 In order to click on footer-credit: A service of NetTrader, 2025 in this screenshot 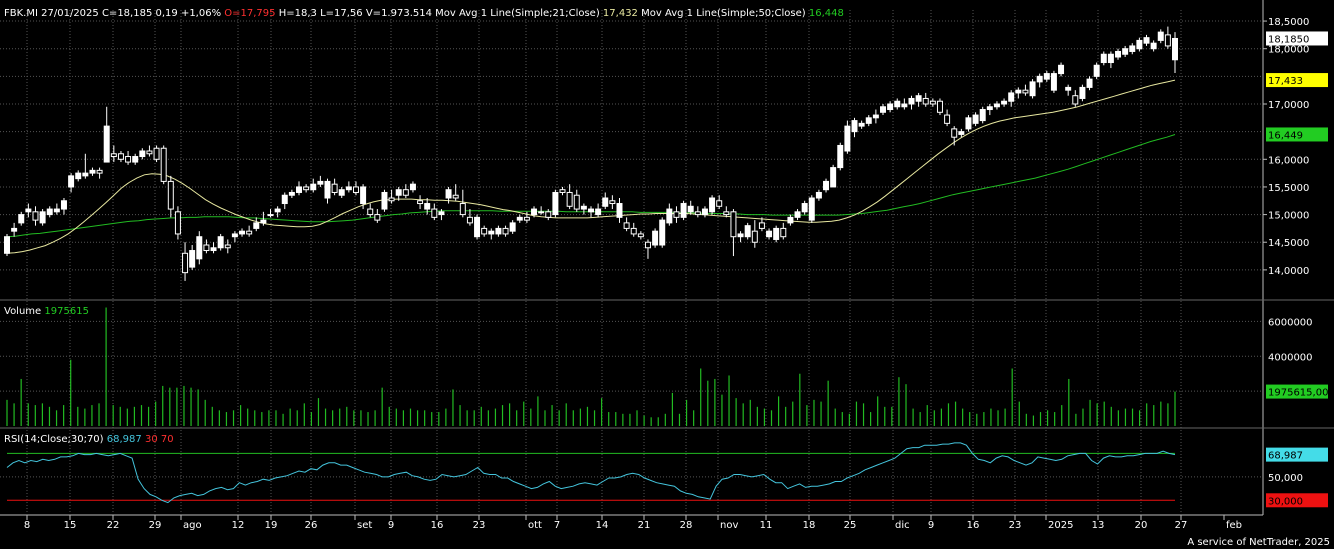, I will do `click(1258, 542)`.